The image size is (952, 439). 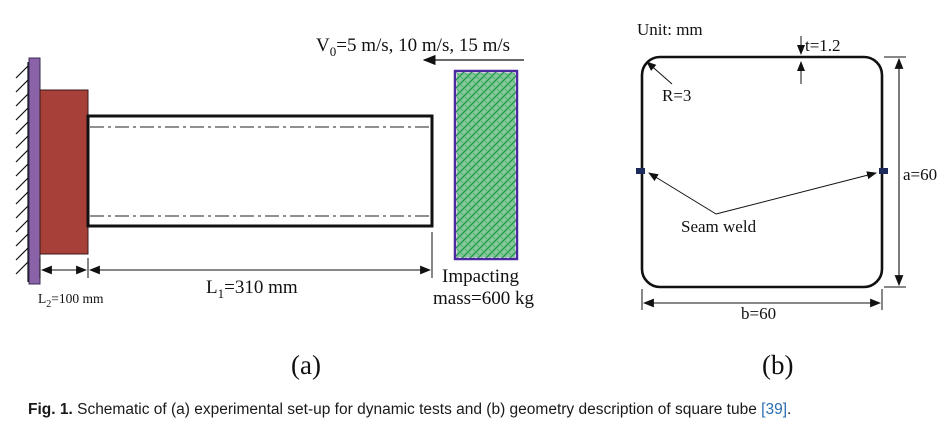 What do you see at coordinates (789, 409) in the screenshot?
I see `caption-end: .` at bounding box center [789, 409].